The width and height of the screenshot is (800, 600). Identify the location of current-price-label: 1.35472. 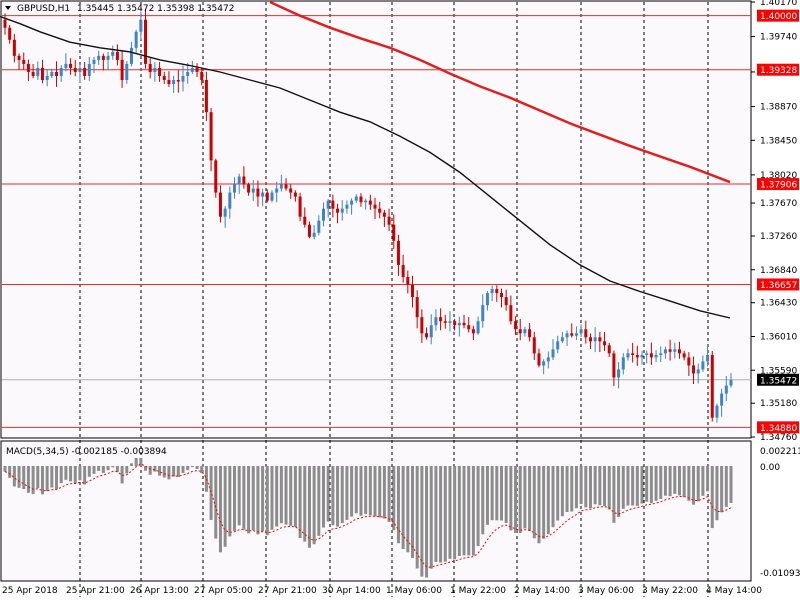
(778, 381).